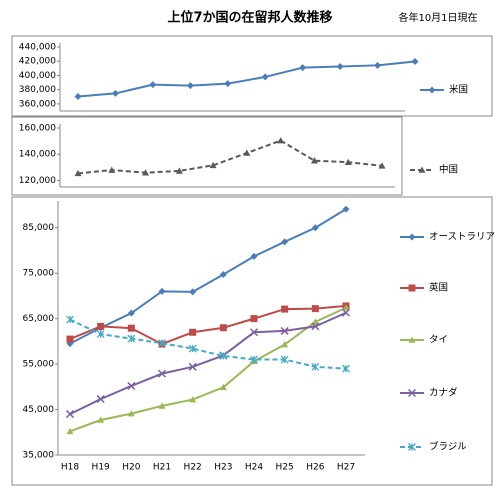 The height and width of the screenshot is (489, 500). What do you see at coordinates (37, 104) in the screenshot?
I see `y-tick-label: 360,000` at bounding box center [37, 104].